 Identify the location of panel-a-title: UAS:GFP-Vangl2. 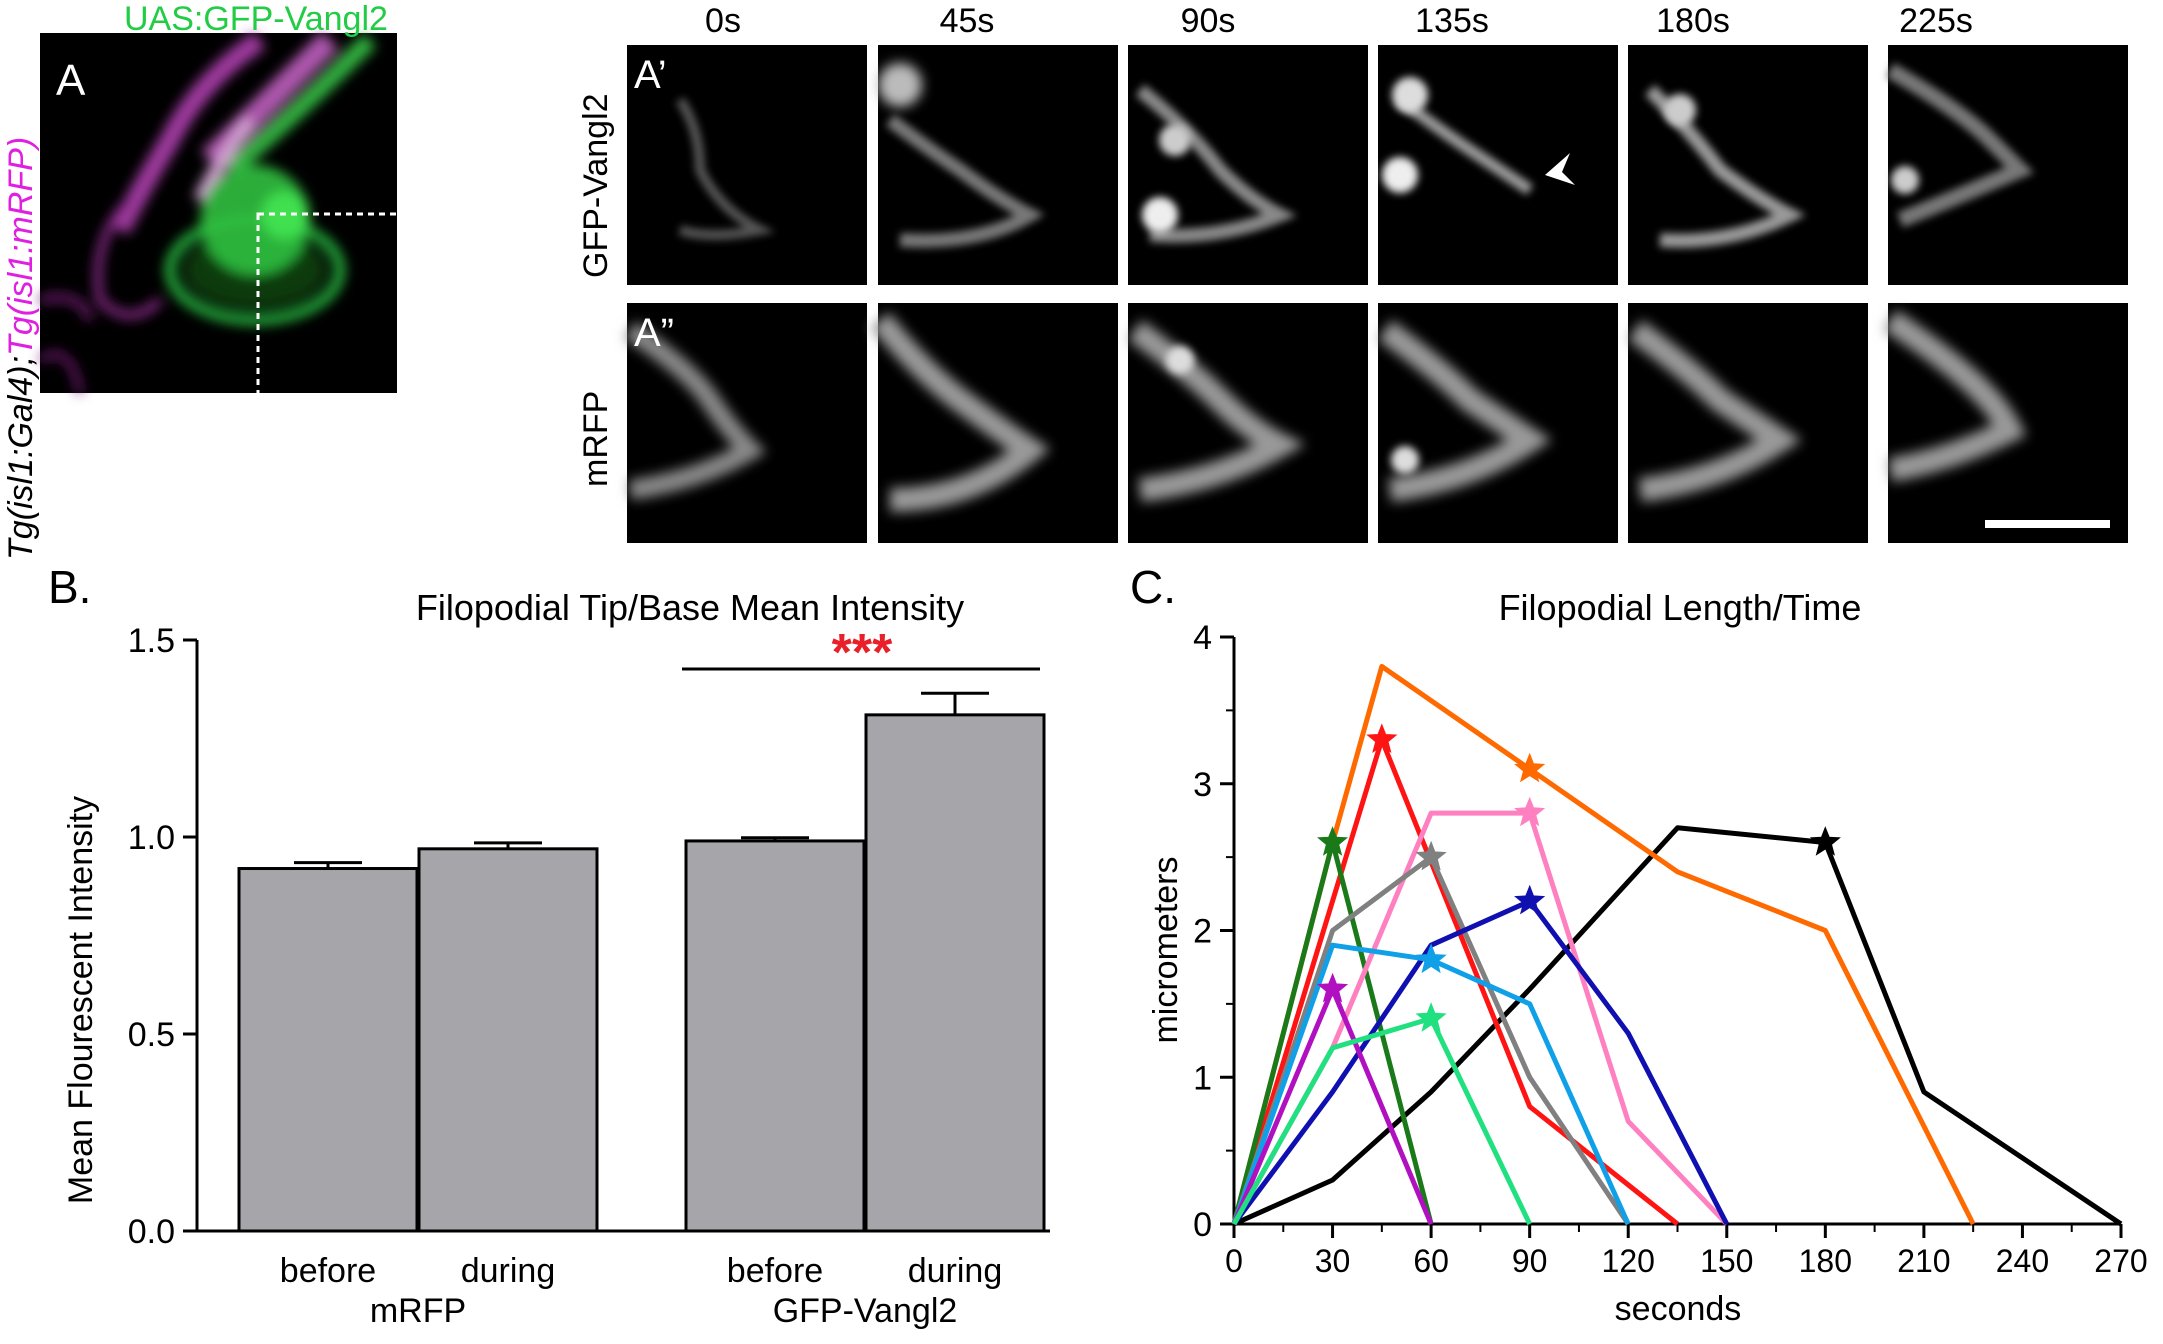
(256, 19).